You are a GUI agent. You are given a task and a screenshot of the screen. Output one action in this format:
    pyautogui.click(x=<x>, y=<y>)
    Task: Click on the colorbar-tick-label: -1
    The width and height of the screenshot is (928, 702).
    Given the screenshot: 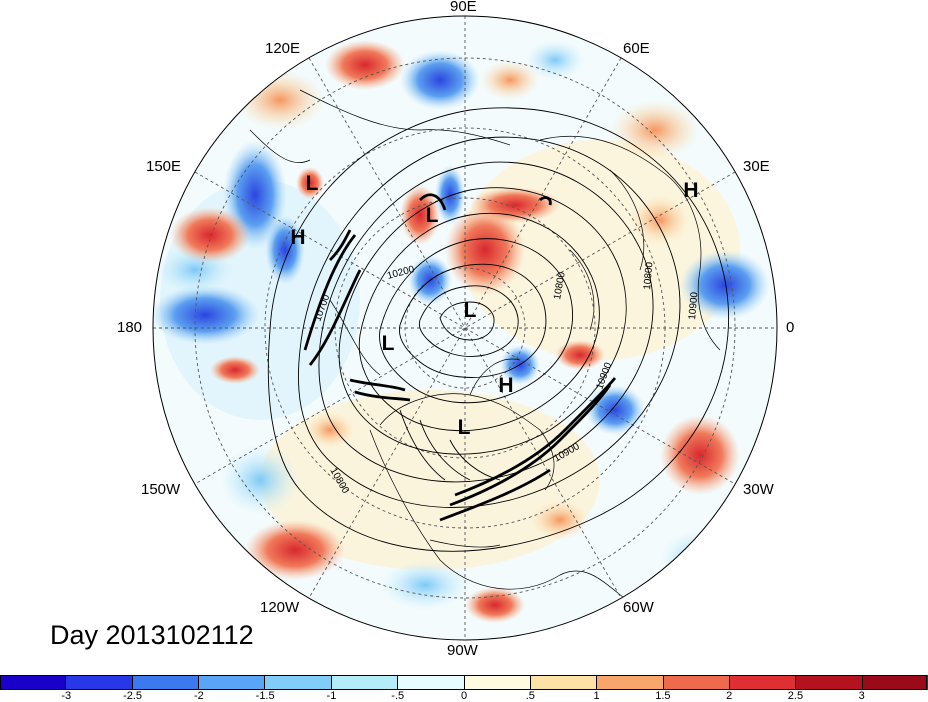 What is the action you would take?
    pyautogui.click(x=331, y=696)
    